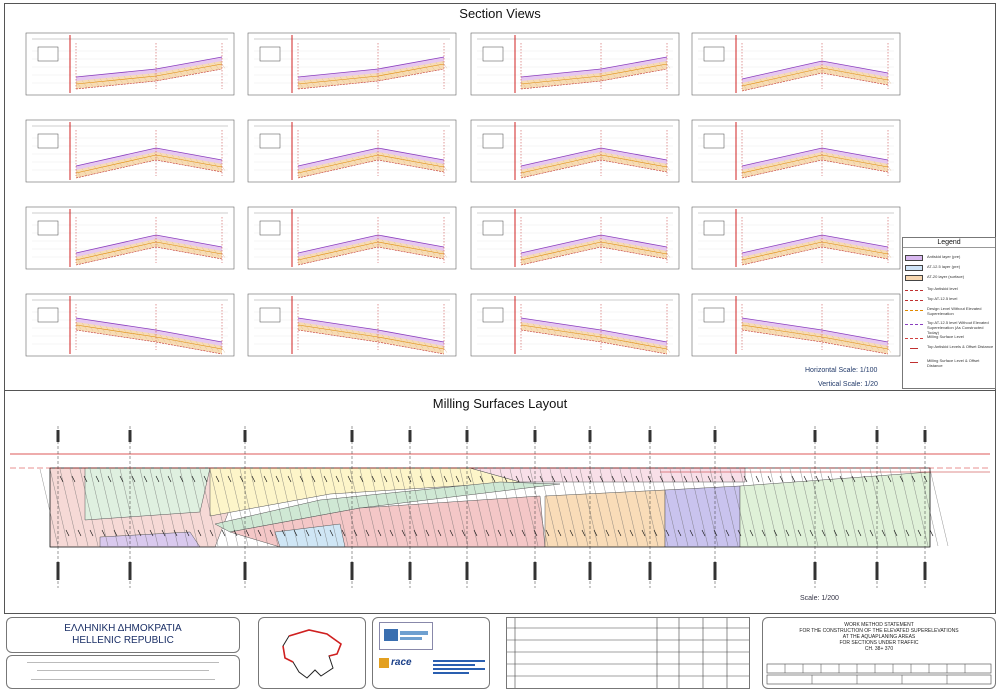  What do you see at coordinates (879, 674) in the screenshot?
I see `drawing-code-grid` at bounding box center [879, 674].